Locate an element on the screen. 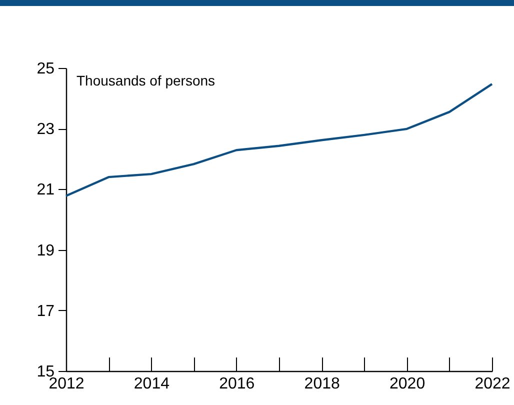  x-tick-label: 2012 is located at coordinates (66, 384).